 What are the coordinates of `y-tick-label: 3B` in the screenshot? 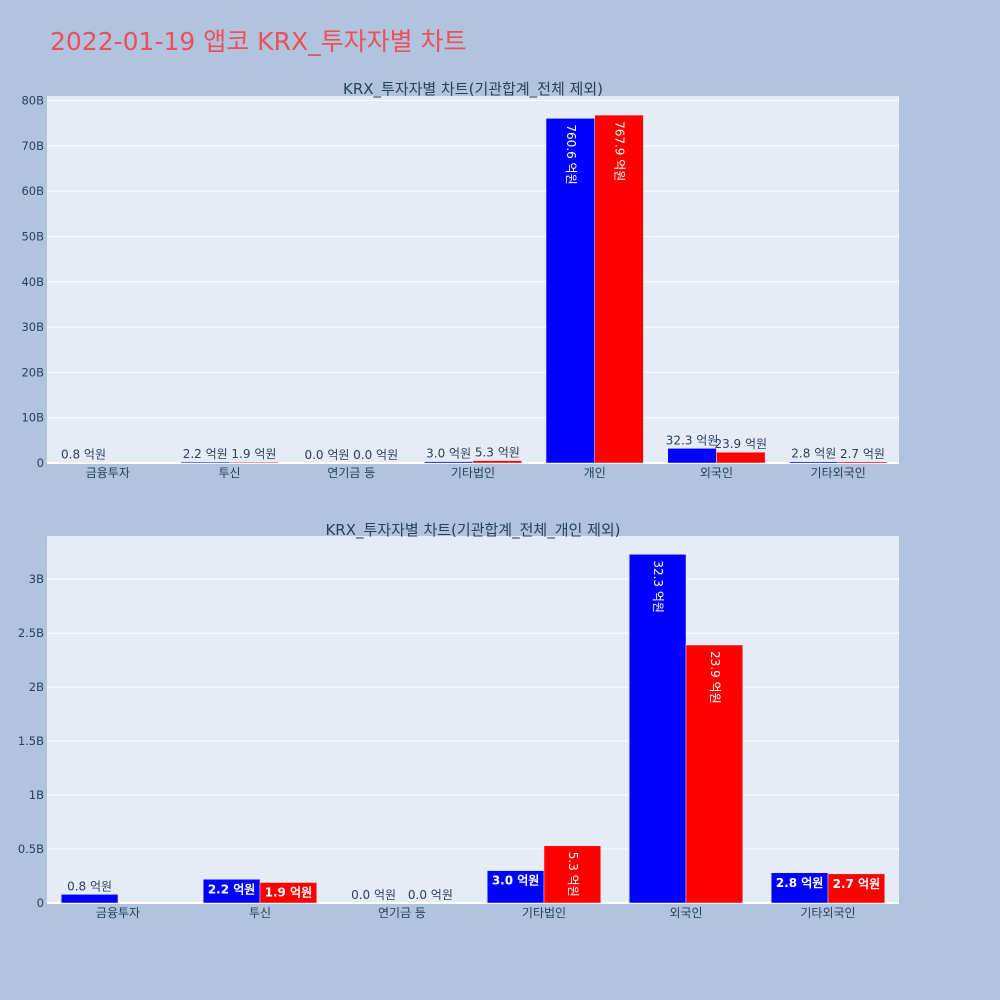 It's located at (36, 579).